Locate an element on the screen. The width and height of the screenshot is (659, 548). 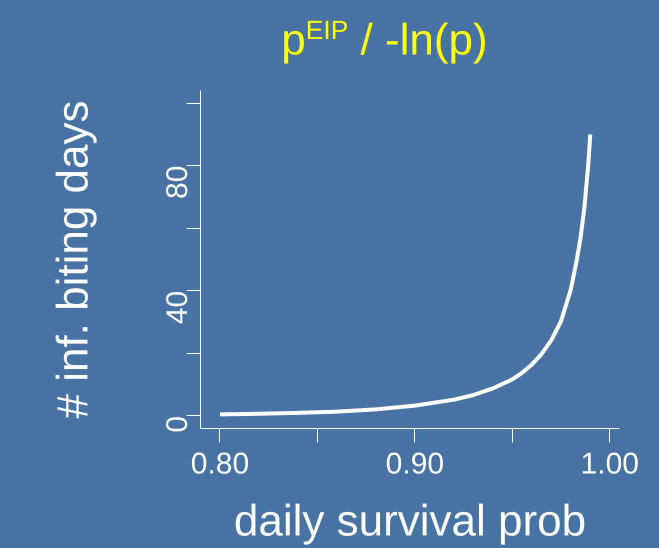
y-tick-label: 0 is located at coordinates (177, 424).